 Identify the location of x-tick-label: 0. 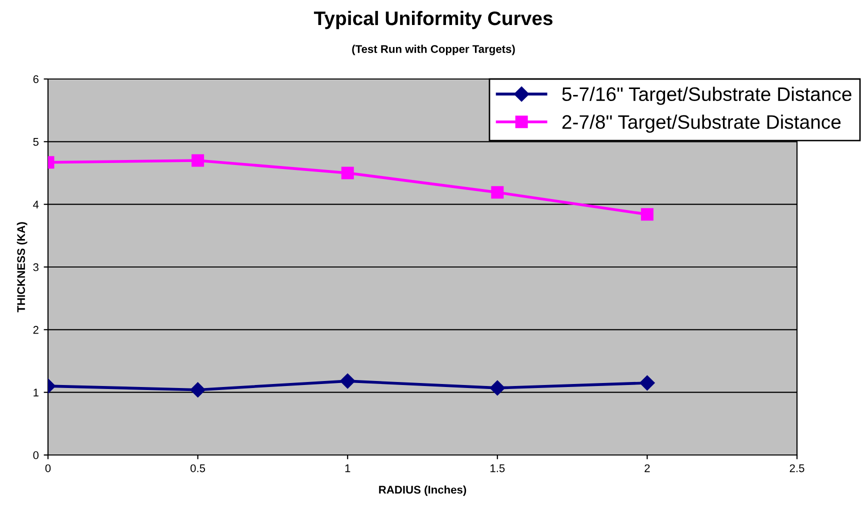
(48, 468).